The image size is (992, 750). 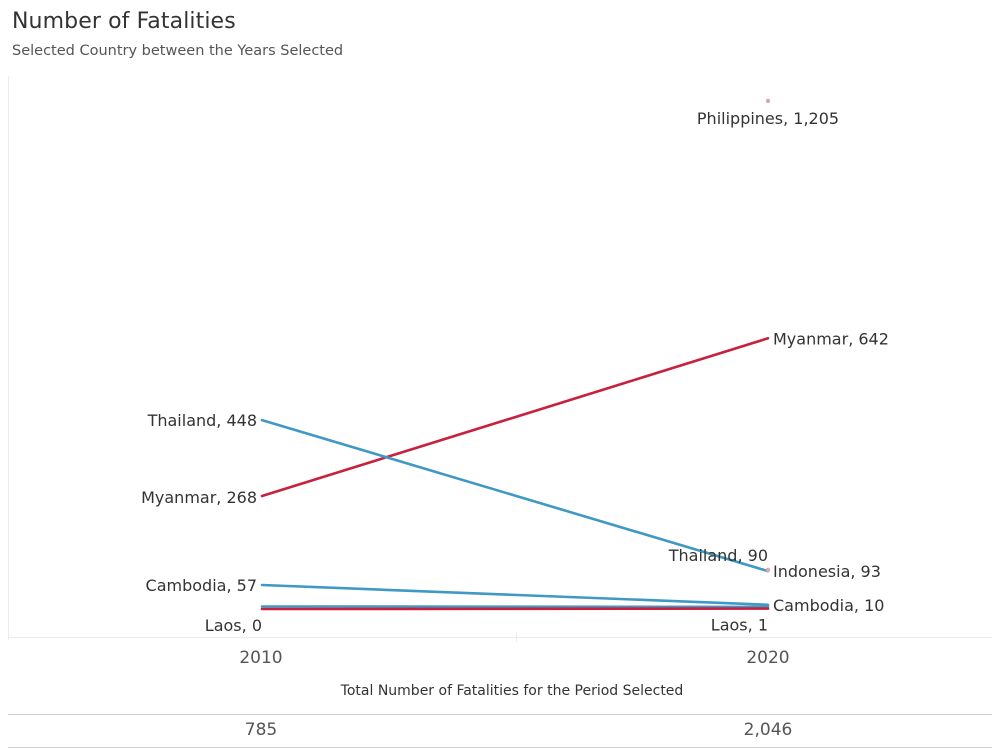 What do you see at coordinates (515, 595) in the screenshot?
I see `series-line-cambodia` at bounding box center [515, 595].